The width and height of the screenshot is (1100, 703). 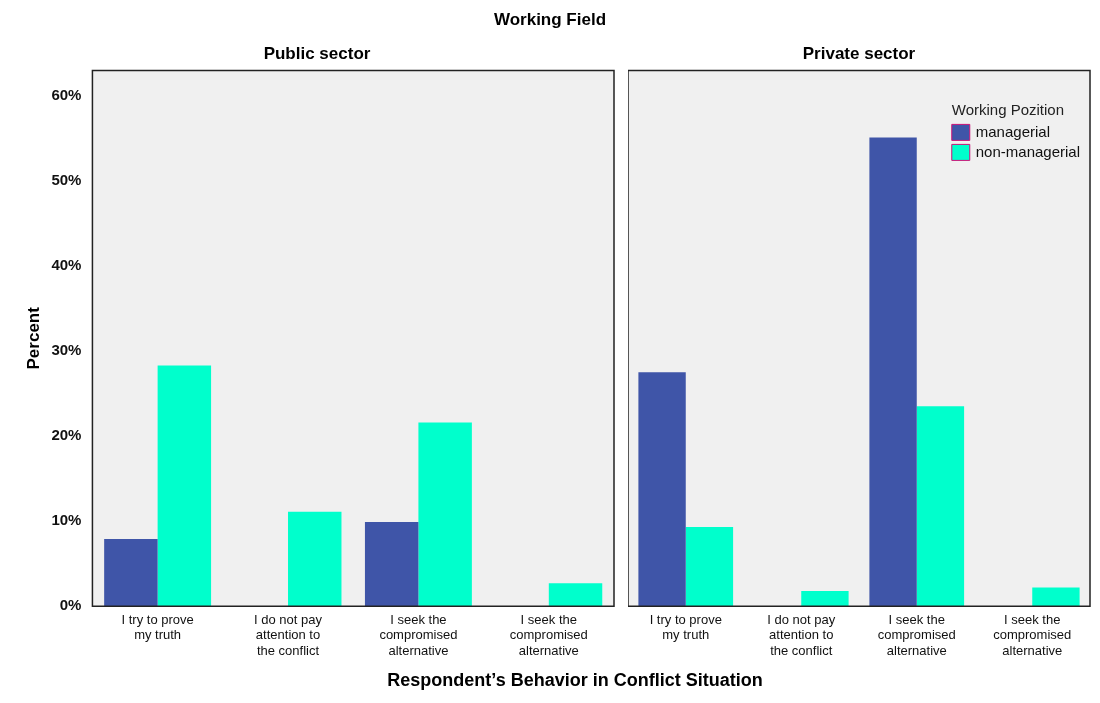 What do you see at coordinates (66, 180) in the screenshot?
I see `y-tick-label: 50%` at bounding box center [66, 180].